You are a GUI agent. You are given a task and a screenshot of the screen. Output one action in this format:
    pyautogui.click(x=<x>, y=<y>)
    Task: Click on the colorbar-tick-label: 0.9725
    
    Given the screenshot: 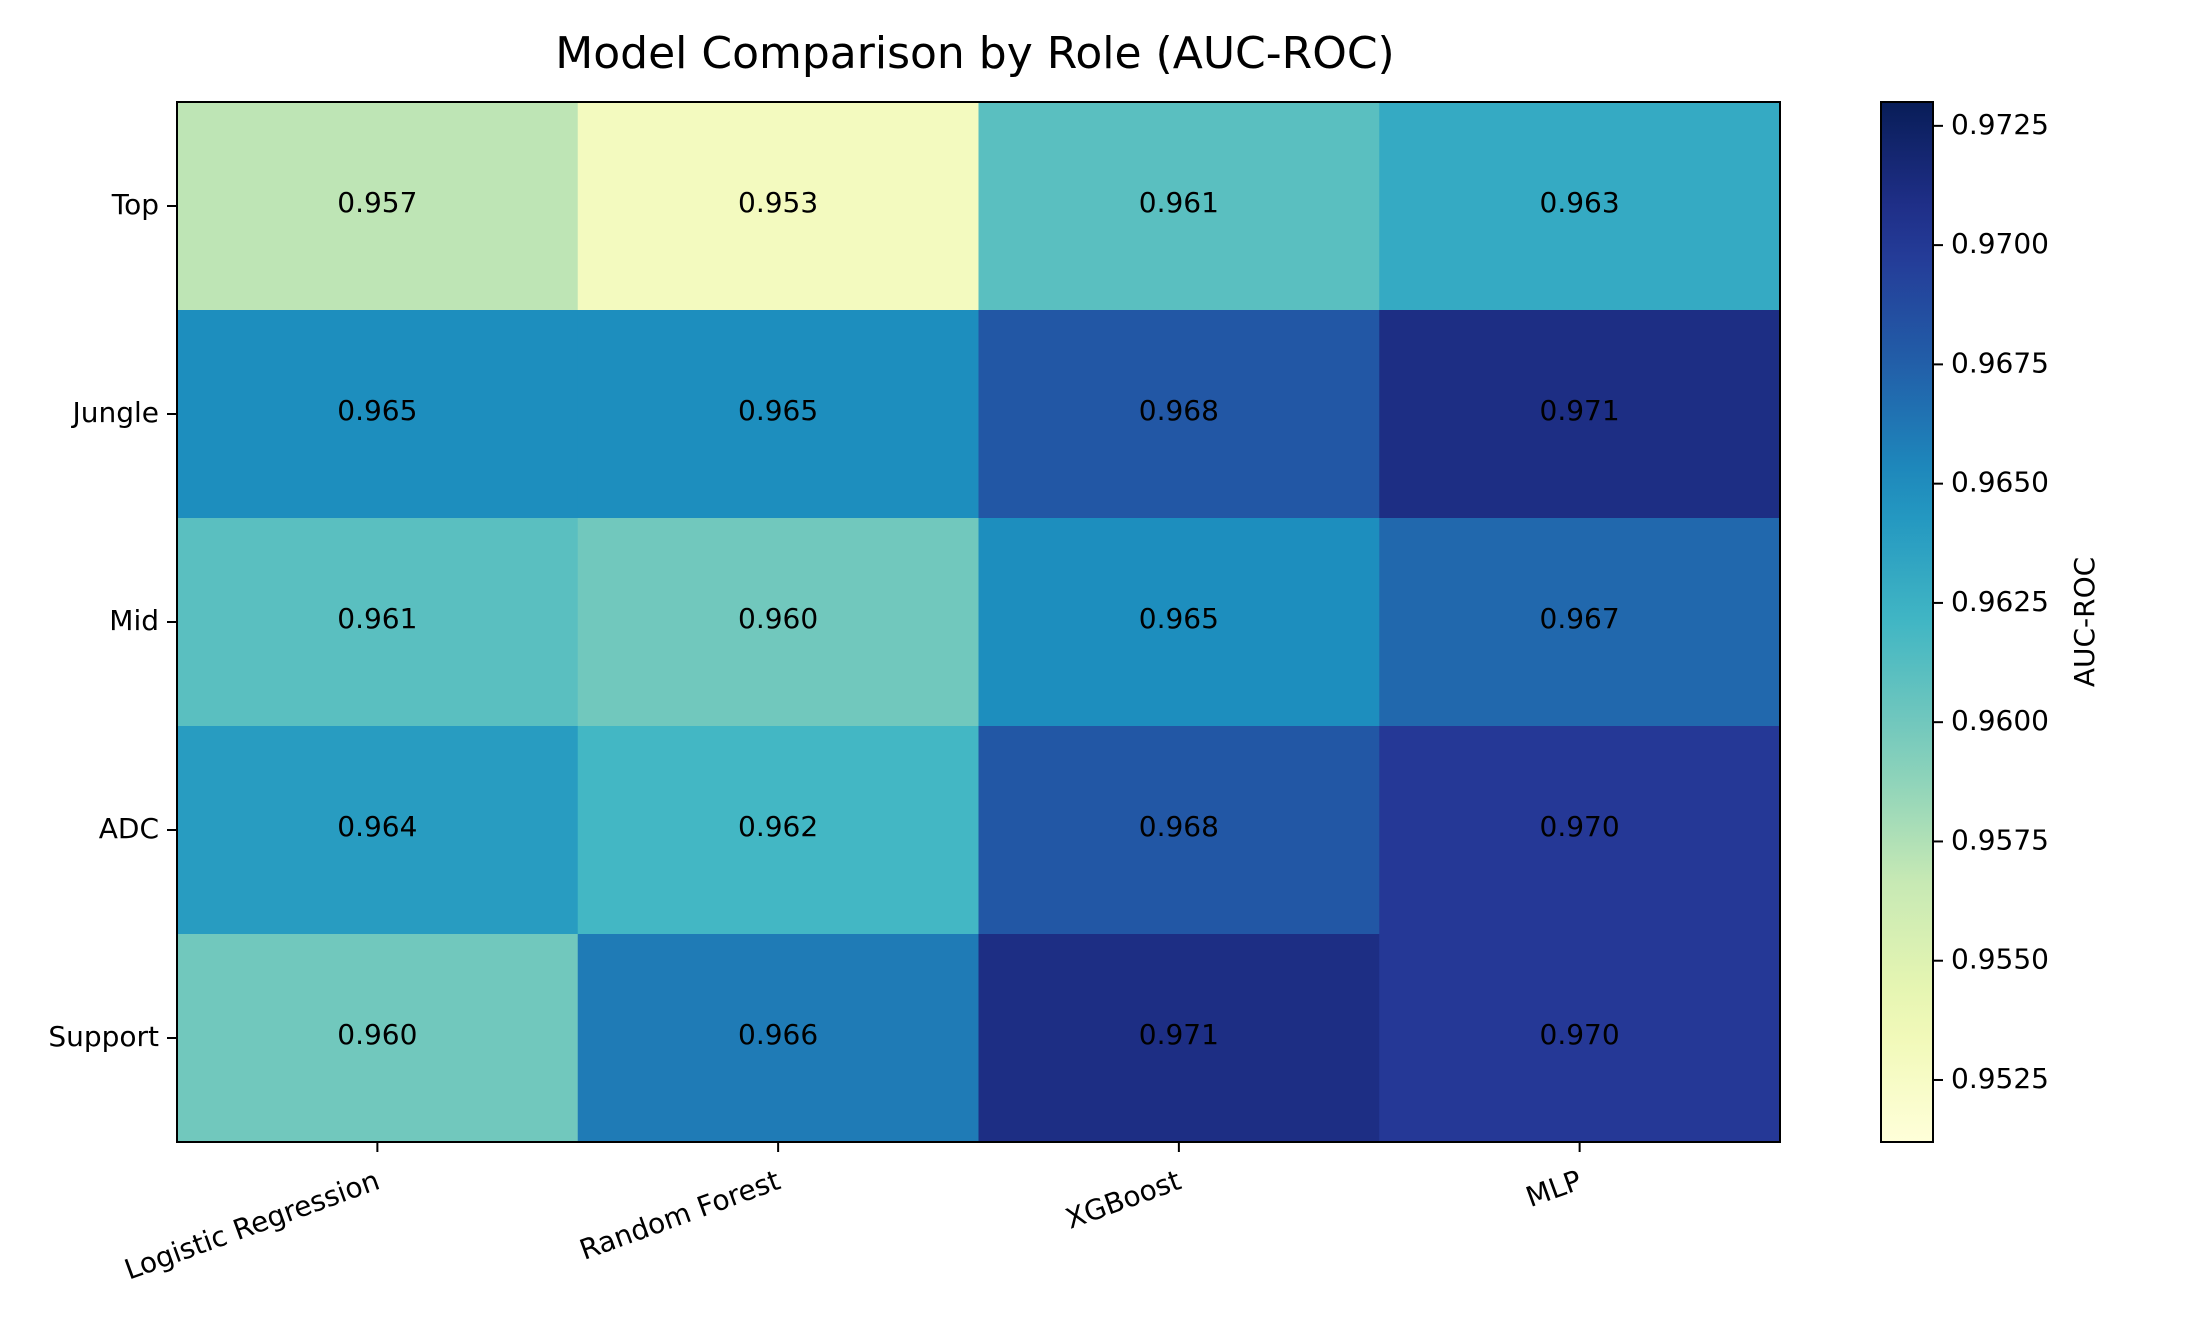 What is the action you would take?
    pyautogui.click(x=2000, y=124)
    